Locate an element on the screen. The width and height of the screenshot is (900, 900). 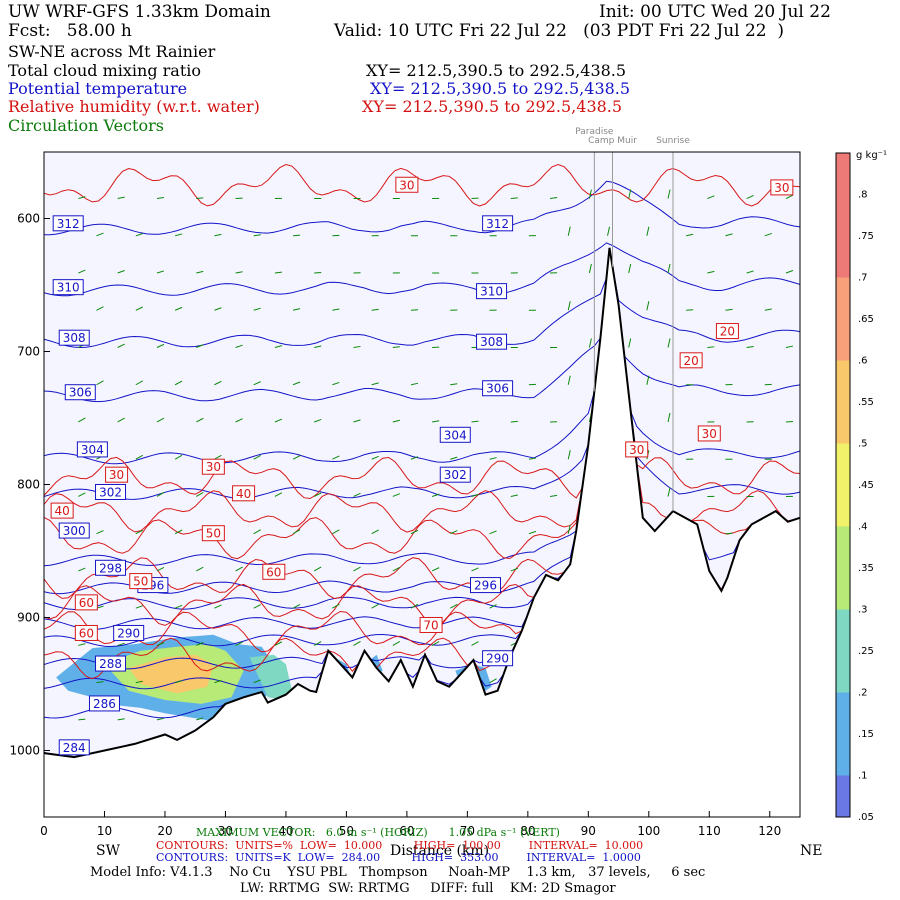
theta-label-3: 290 is located at coordinates (128, 633).